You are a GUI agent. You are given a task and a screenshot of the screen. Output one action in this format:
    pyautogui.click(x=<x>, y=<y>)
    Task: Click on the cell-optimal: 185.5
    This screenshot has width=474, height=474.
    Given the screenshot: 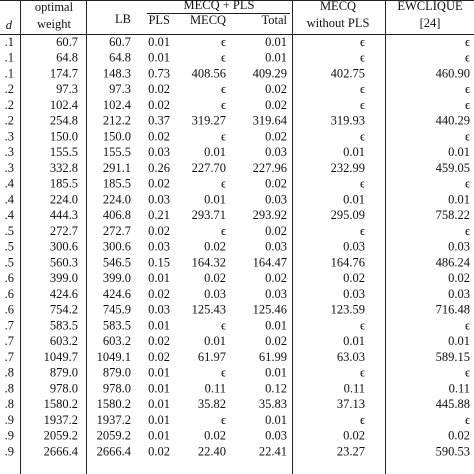 What is the action you would take?
    pyautogui.click(x=64, y=184)
    